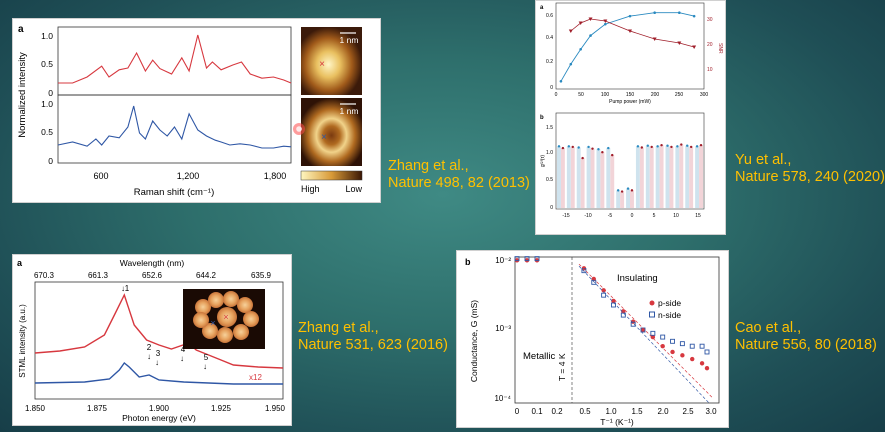  Describe the element at coordinates (710, 20) in the screenshot. I see `yu-rtick-1: 30` at that location.